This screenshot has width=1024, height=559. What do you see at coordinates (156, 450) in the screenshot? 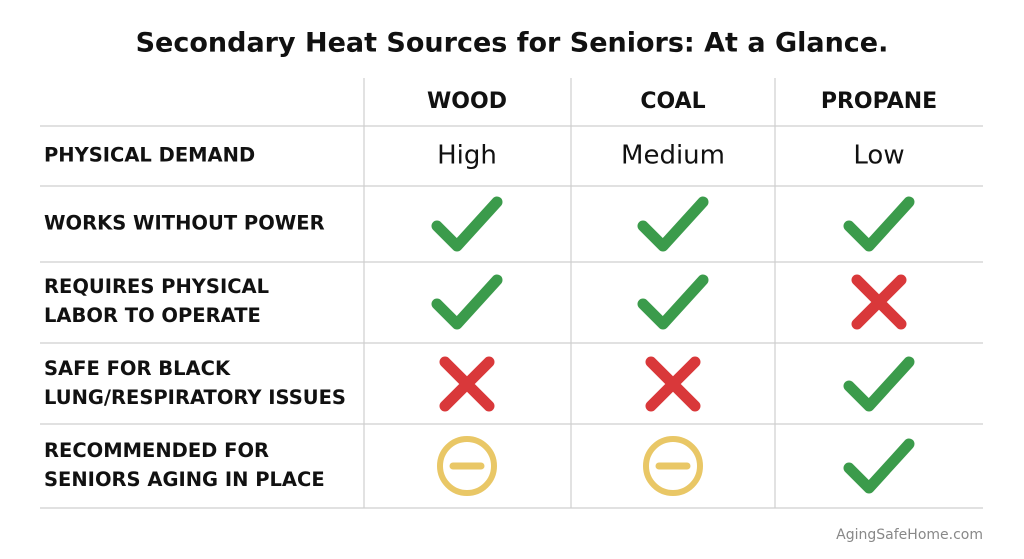
I see `row-label: RECOMMENDED FOR` at bounding box center [156, 450].